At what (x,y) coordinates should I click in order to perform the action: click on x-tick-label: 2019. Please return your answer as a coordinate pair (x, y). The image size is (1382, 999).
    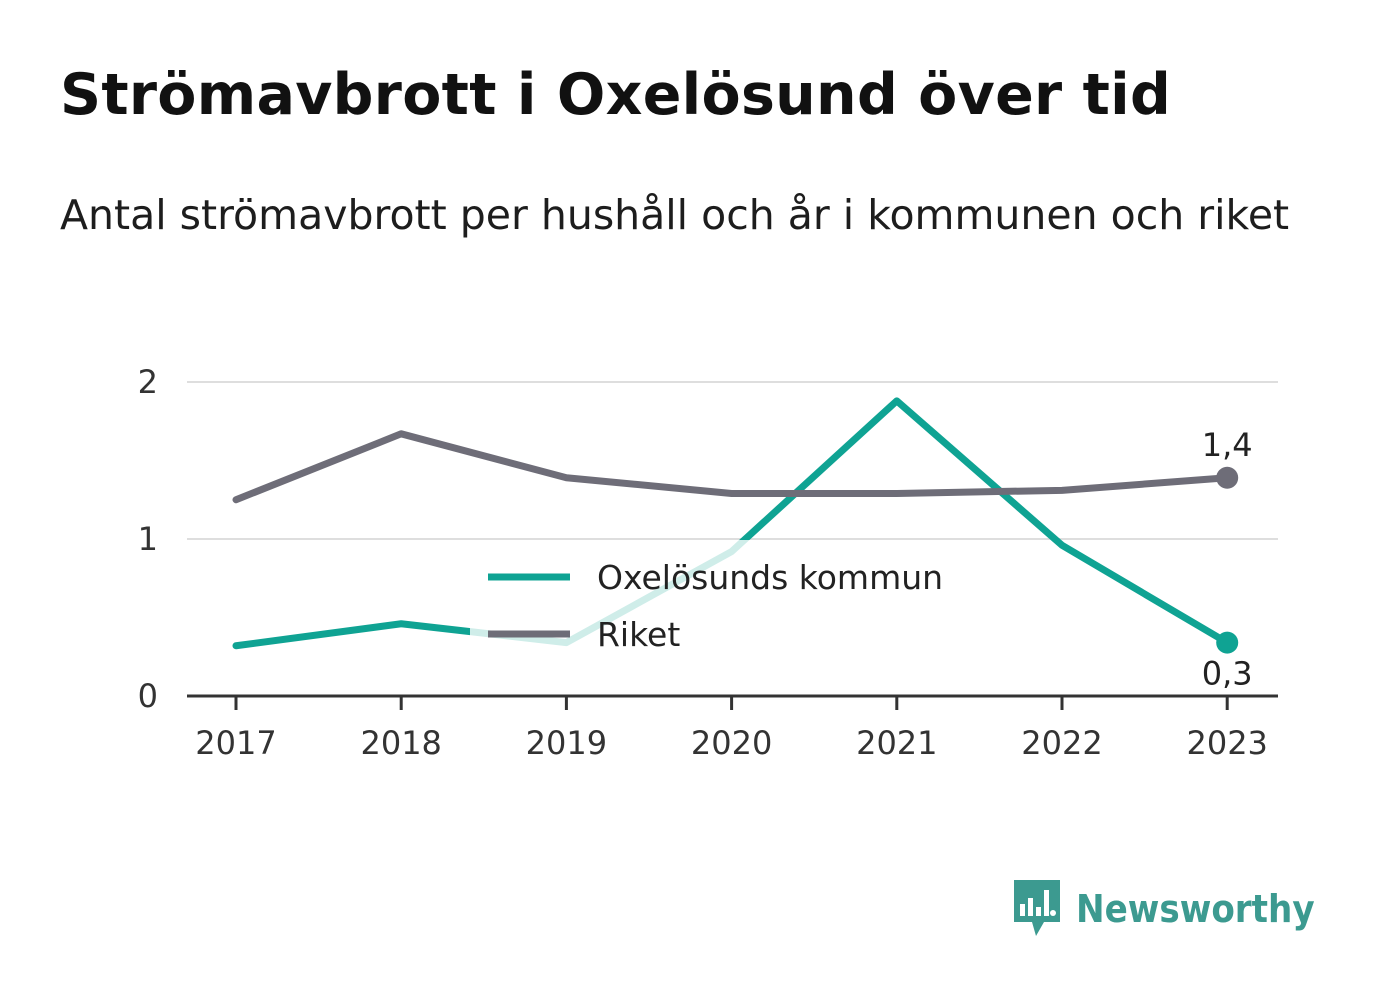
    Looking at the image, I should click on (566, 743).